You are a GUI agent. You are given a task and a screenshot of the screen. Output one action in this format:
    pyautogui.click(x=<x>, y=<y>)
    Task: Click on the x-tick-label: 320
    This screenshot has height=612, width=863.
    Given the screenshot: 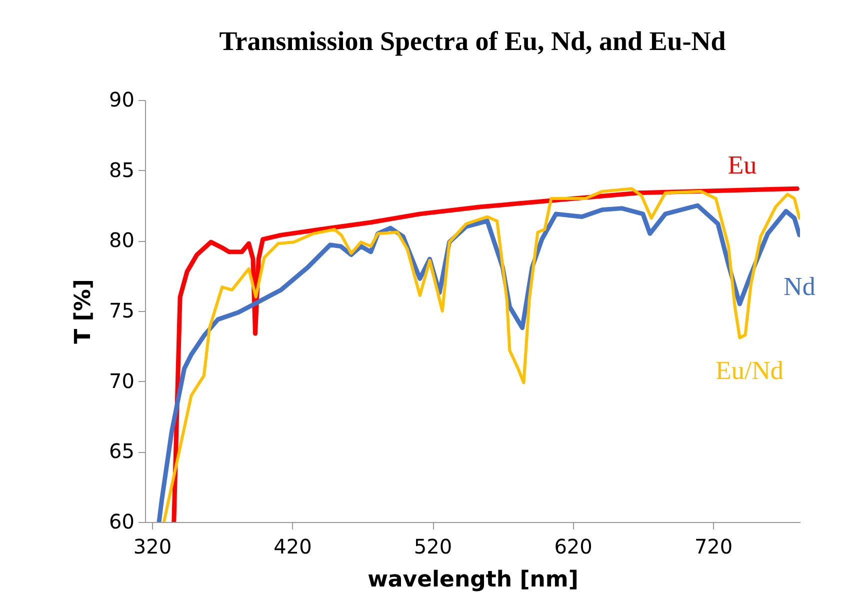 What is the action you would take?
    pyautogui.click(x=152, y=546)
    